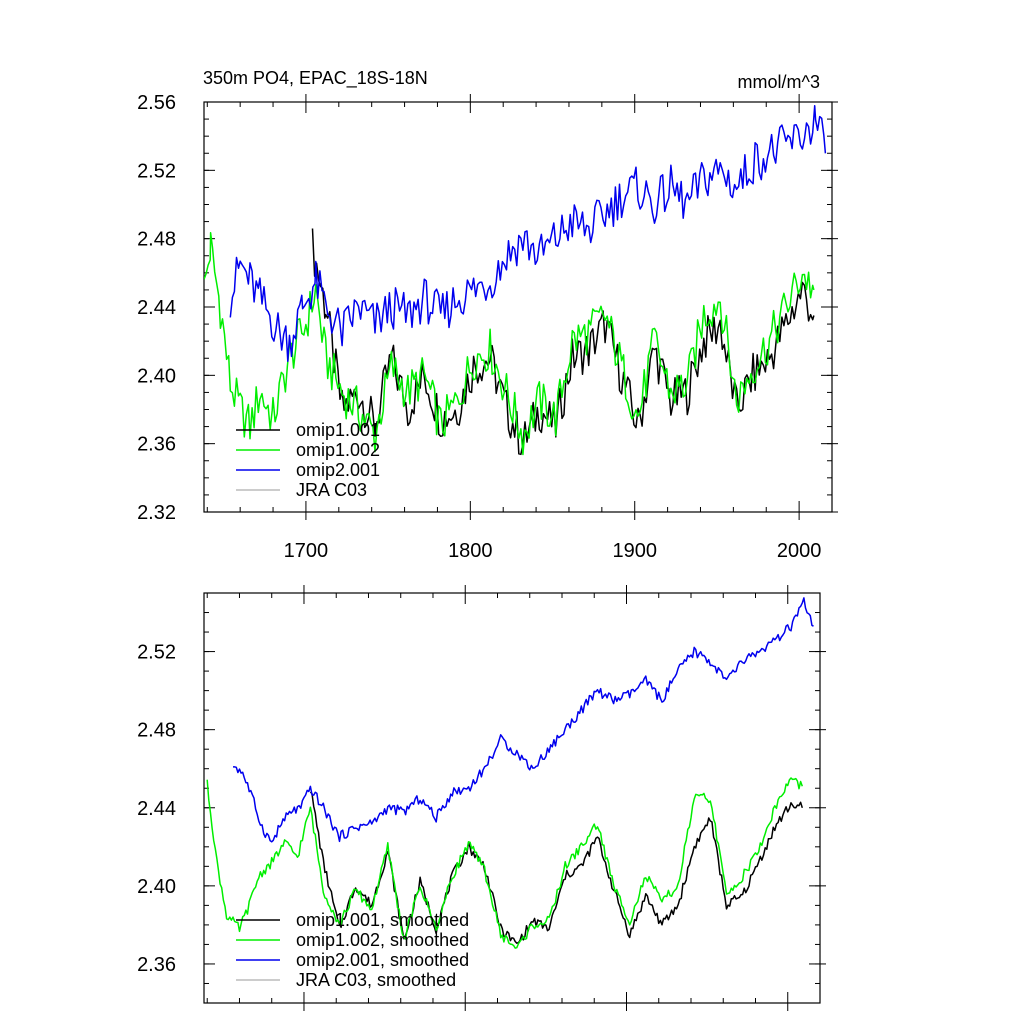 The width and height of the screenshot is (1024, 1024). What do you see at coordinates (505, 863) in the screenshot?
I see `series-line-omip1-002-smoothed` at bounding box center [505, 863].